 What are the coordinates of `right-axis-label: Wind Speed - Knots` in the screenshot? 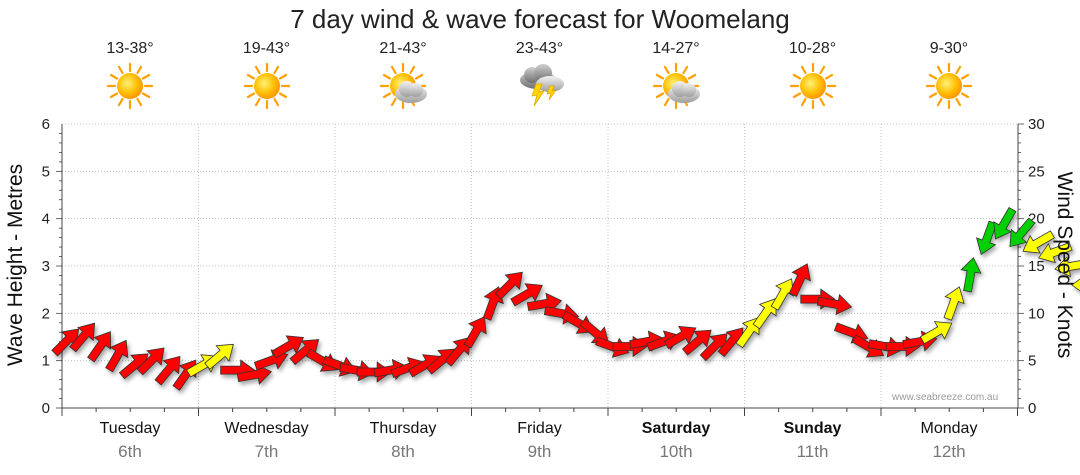 It's located at (1064, 265).